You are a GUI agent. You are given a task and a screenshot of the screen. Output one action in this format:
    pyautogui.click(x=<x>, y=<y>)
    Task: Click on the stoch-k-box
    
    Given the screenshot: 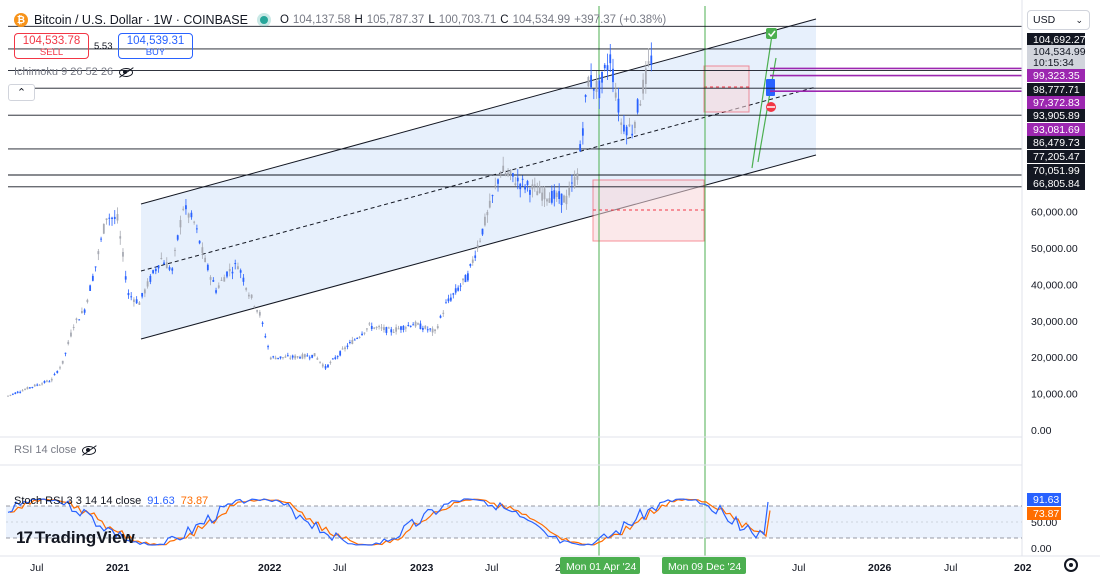 What is the action you would take?
    pyautogui.click(x=1044, y=499)
    